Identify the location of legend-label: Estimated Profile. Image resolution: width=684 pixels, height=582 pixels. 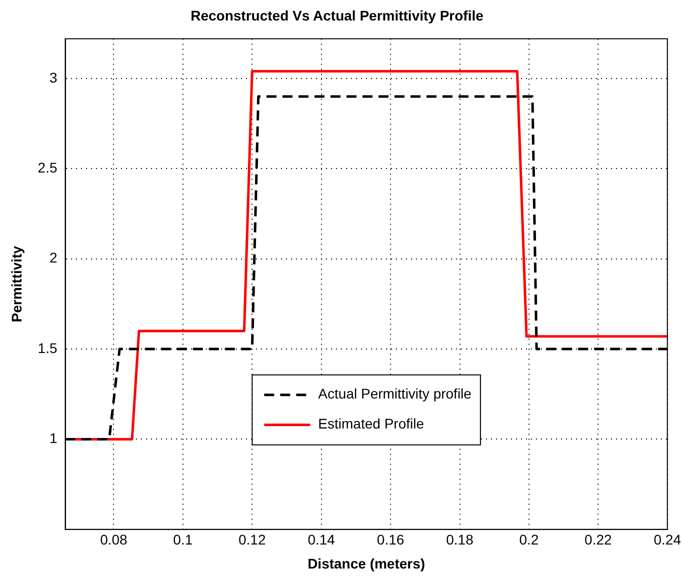
(371, 424).